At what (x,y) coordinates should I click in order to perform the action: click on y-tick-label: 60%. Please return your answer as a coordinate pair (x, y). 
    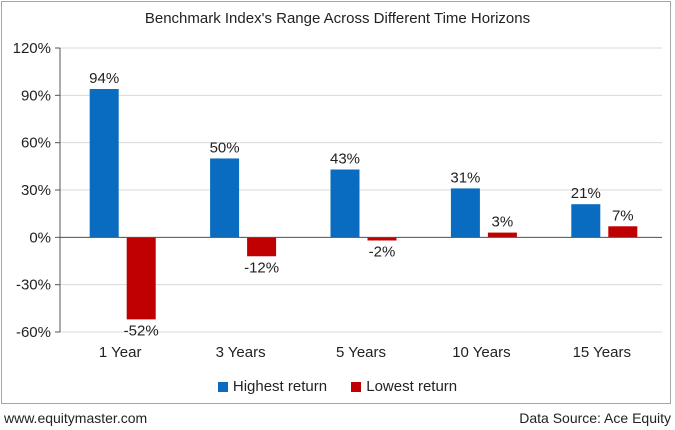
    Looking at the image, I should click on (36, 143).